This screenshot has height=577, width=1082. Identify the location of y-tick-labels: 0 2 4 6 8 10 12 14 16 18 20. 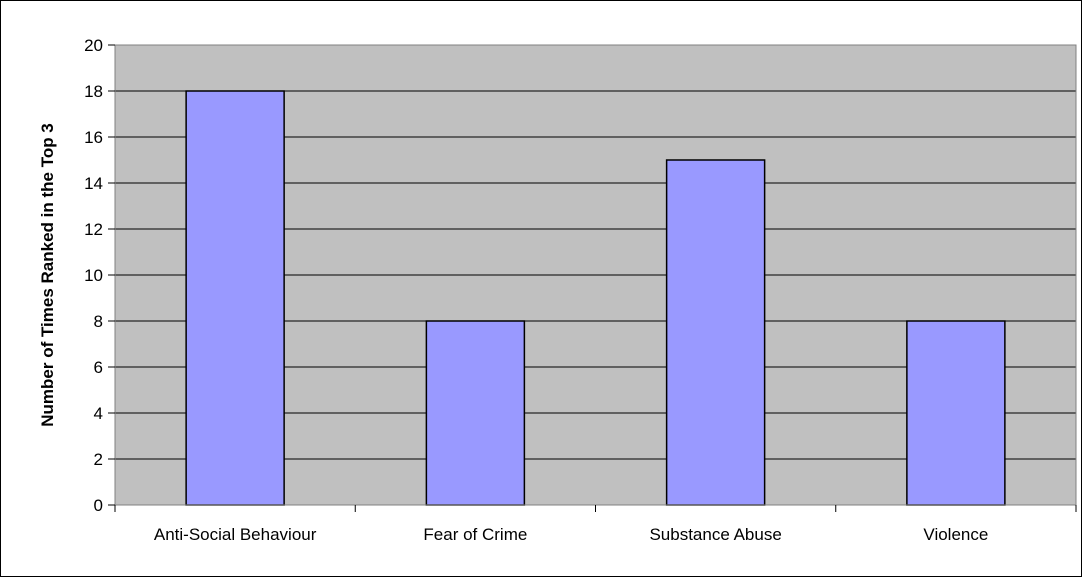
(99, 275).